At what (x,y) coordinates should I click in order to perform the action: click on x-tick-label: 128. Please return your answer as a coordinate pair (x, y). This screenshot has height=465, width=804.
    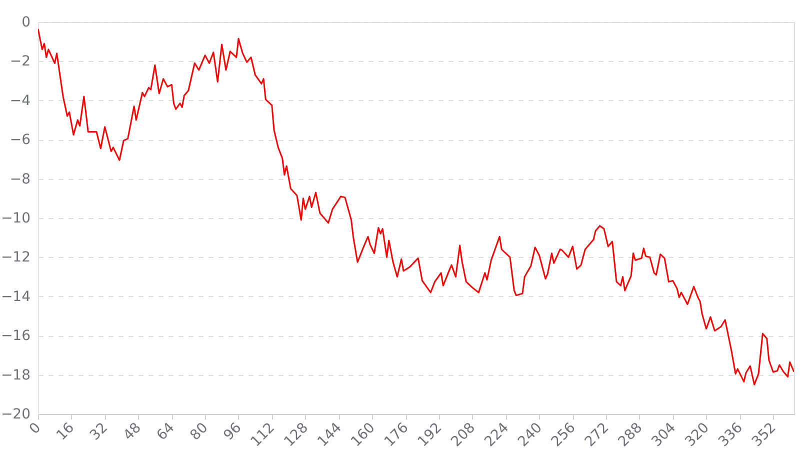
    Looking at the image, I should click on (296, 435).